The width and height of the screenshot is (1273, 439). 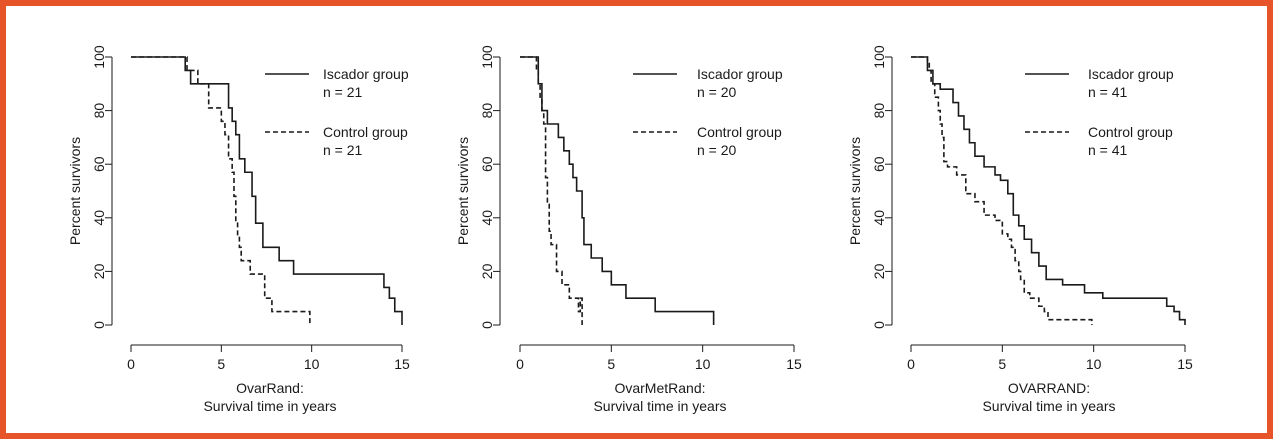 What do you see at coordinates (1049, 388) in the screenshot?
I see `x-axis-label-line1: OVARRAND:` at bounding box center [1049, 388].